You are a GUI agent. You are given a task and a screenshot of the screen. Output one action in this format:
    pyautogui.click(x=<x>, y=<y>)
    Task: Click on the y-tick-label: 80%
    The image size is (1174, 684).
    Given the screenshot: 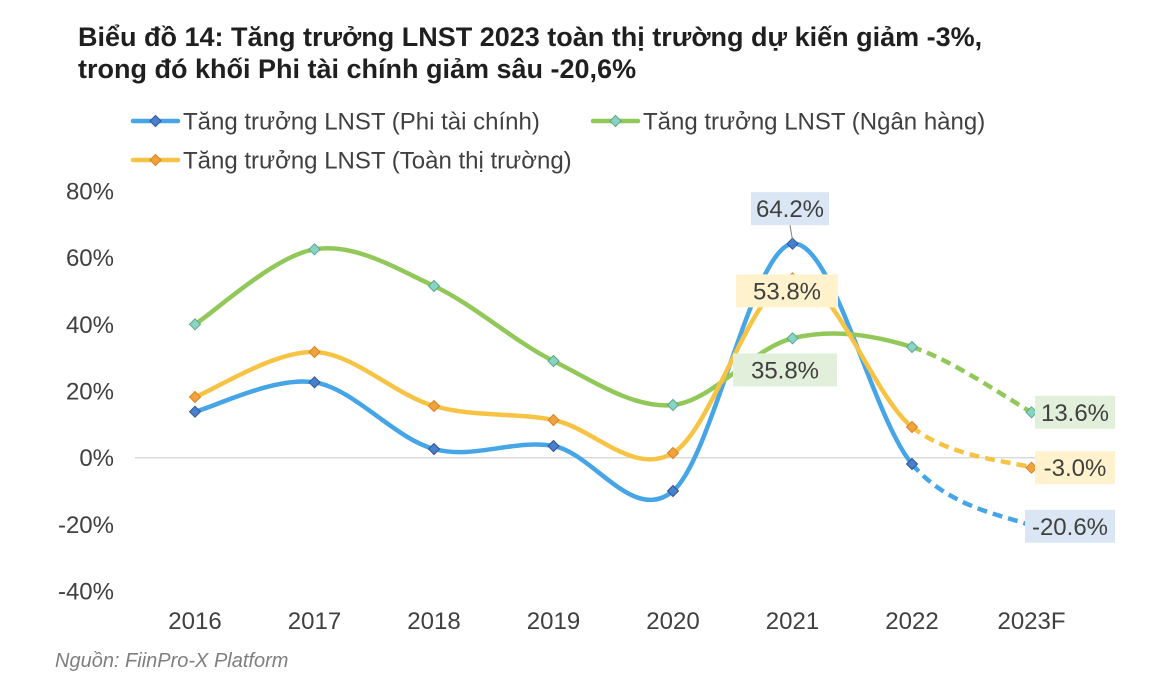 What is the action you would take?
    pyautogui.click(x=90, y=192)
    